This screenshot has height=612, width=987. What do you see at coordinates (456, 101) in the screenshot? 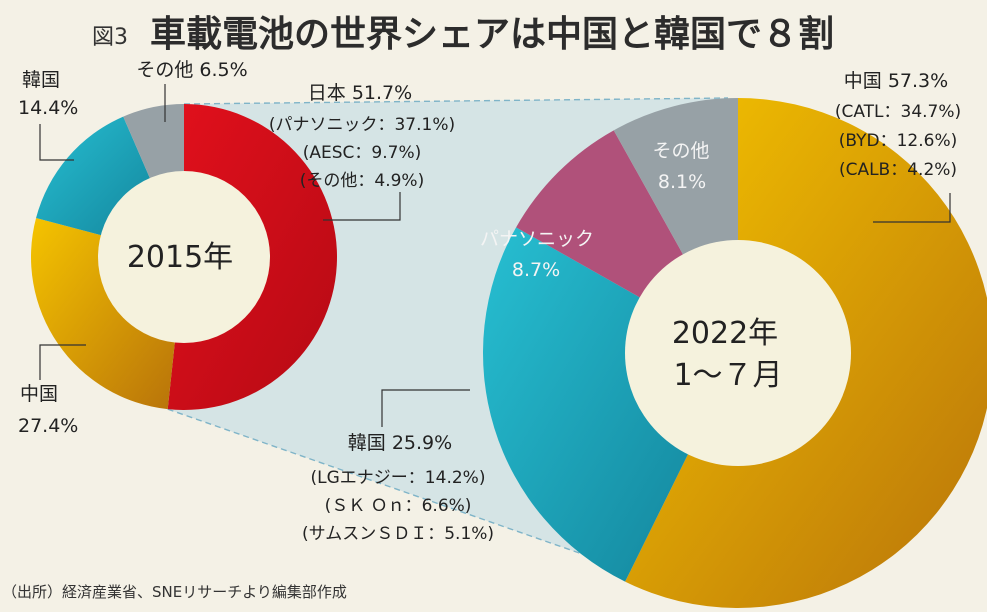
I see `connector-line-top` at bounding box center [456, 101].